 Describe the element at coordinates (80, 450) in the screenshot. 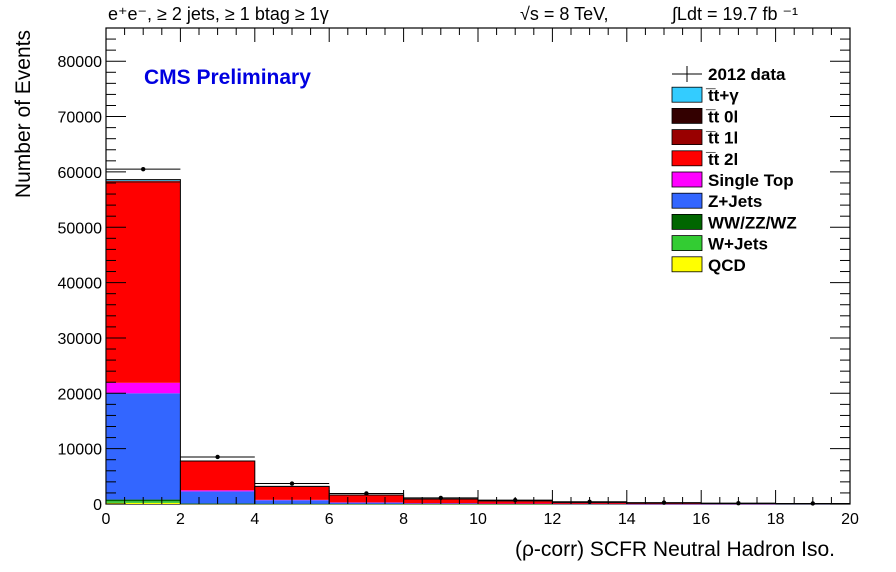

I see `y-tick-label-1: 10000` at that location.